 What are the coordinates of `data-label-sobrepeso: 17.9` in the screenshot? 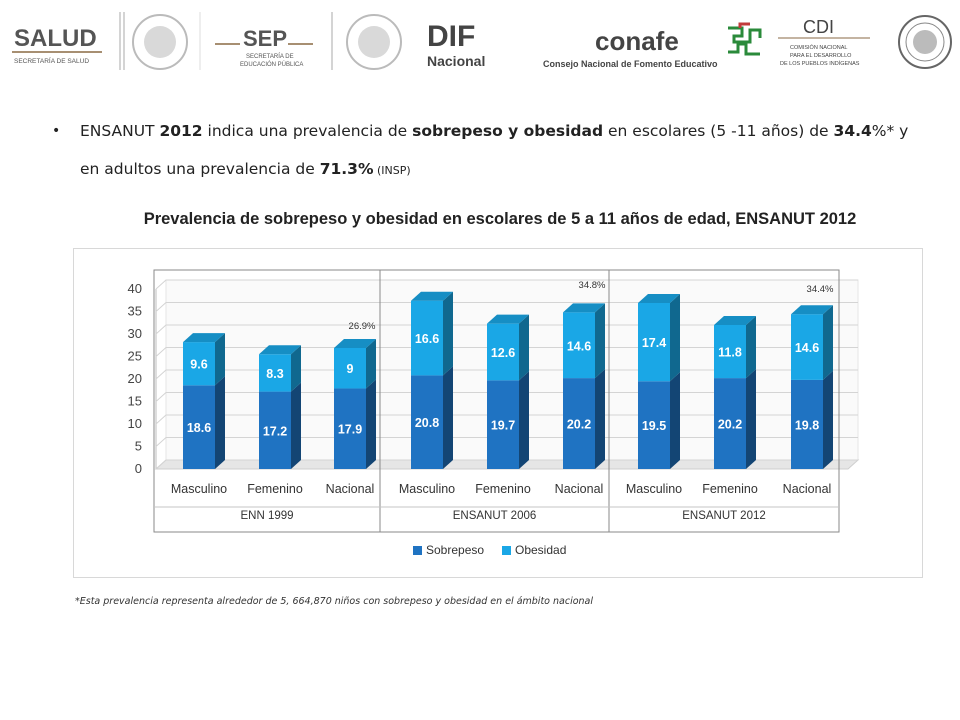 It's located at (350, 430).